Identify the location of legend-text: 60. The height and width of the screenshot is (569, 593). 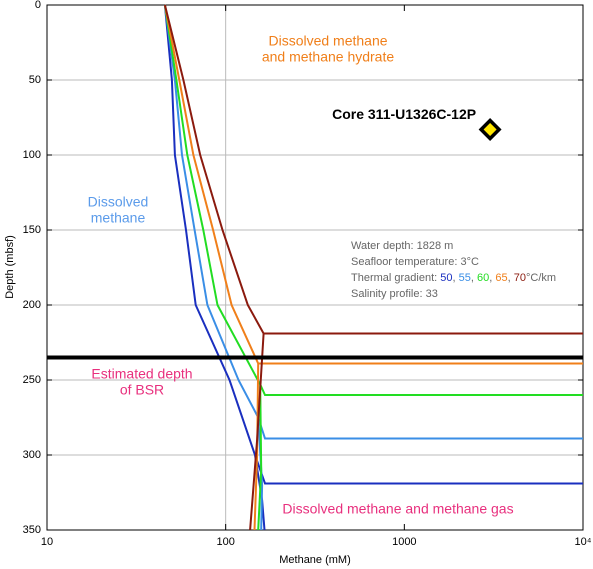
(483, 278).